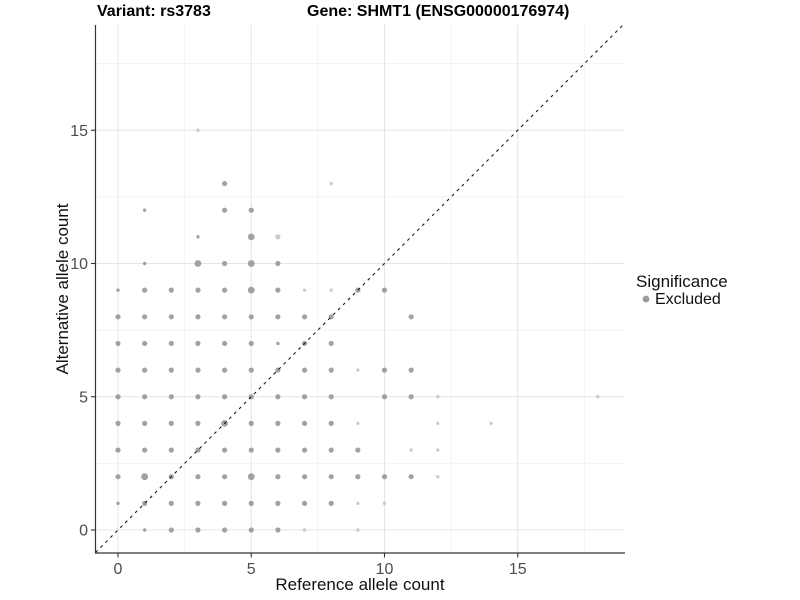 Image resolution: width=800 pixels, height=600 pixels. What do you see at coordinates (682, 281) in the screenshot?
I see `legend-title: Significance` at bounding box center [682, 281].